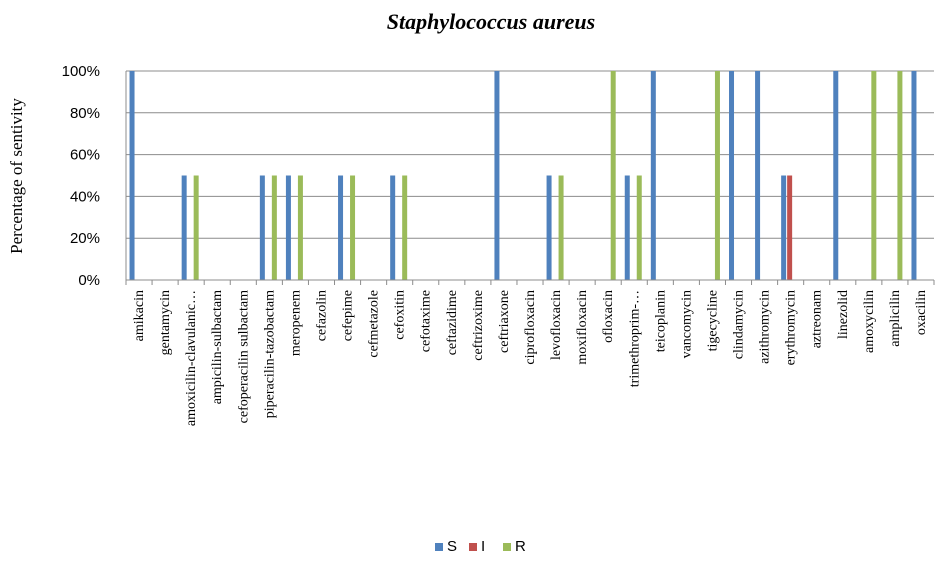  What do you see at coordinates (439, 547) in the screenshot?
I see `legend-swatch-s` at bounding box center [439, 547].